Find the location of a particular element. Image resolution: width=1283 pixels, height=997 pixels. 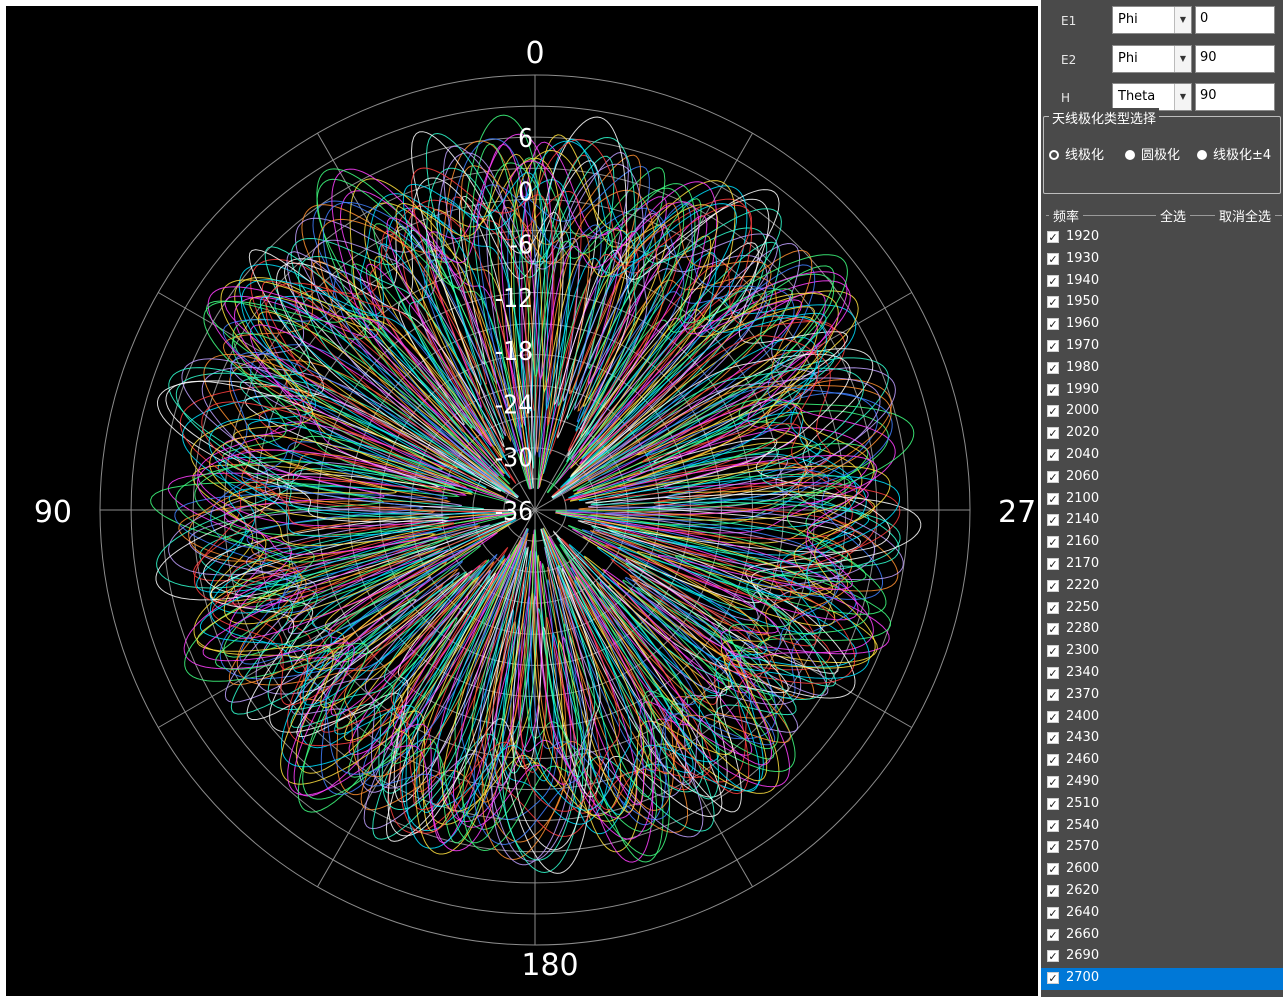

frequency-item: ✓ 2140 is located at coordinates (1162, 521).